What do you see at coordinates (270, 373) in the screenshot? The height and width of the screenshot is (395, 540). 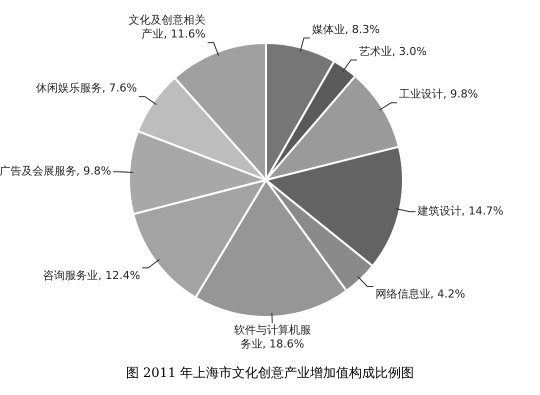 I see `text: 图 2011 年上海市文化创意产业增加值构成比例图` at bounding box center [270, 373].